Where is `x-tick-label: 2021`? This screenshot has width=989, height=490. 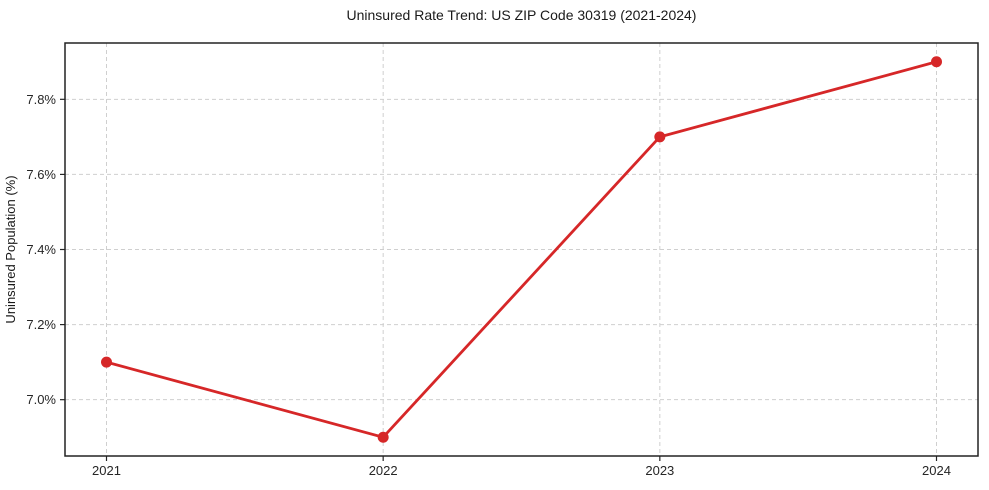
x-tick-label: 2021 is located at coordinates (106, 470).